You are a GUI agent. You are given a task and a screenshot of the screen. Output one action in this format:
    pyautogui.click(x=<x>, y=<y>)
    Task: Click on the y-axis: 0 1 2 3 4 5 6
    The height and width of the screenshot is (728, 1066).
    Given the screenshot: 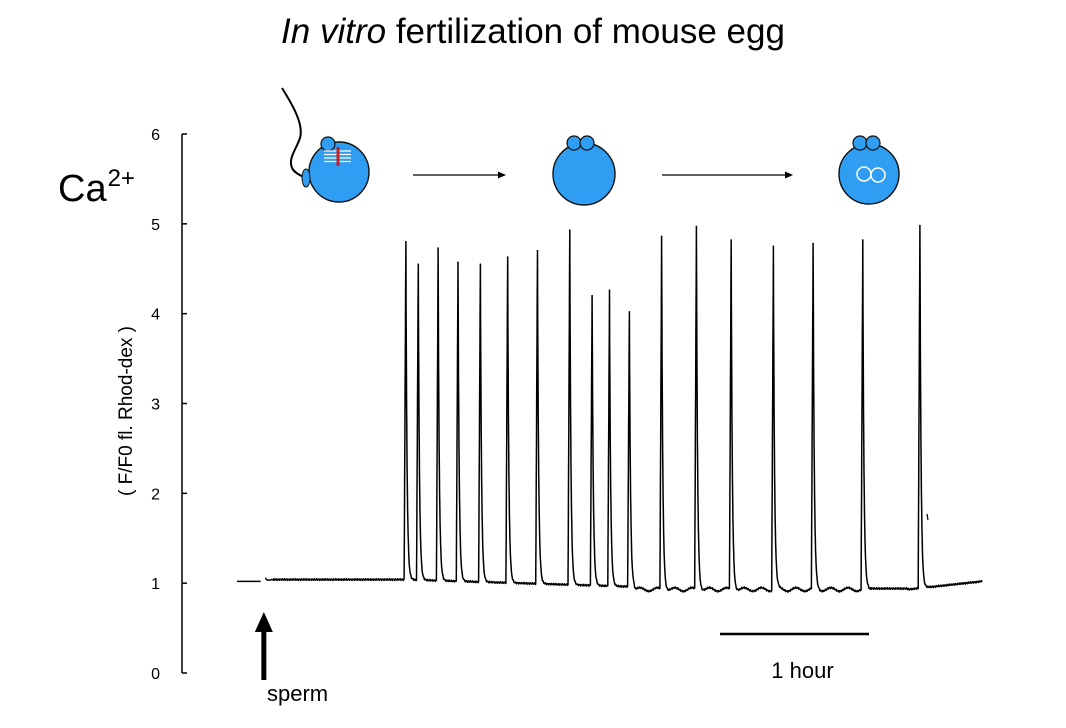 What is the action you would take?
    pyautogui.click(x=169, y=405)
    